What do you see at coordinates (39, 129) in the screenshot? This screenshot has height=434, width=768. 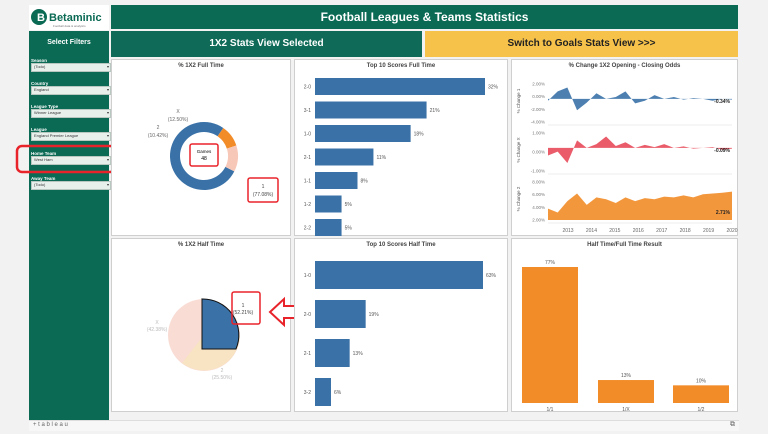 I see `filter-label: League` at bounding box center [39, 129].